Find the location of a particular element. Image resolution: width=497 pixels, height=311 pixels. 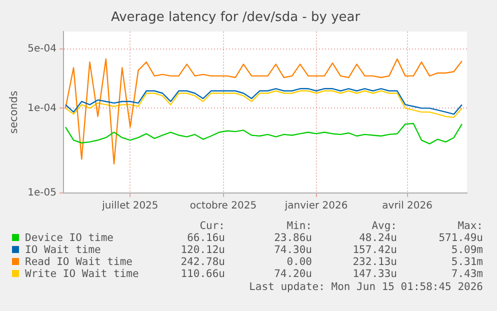

text: 48.24u is located at coordinates (377, 238).